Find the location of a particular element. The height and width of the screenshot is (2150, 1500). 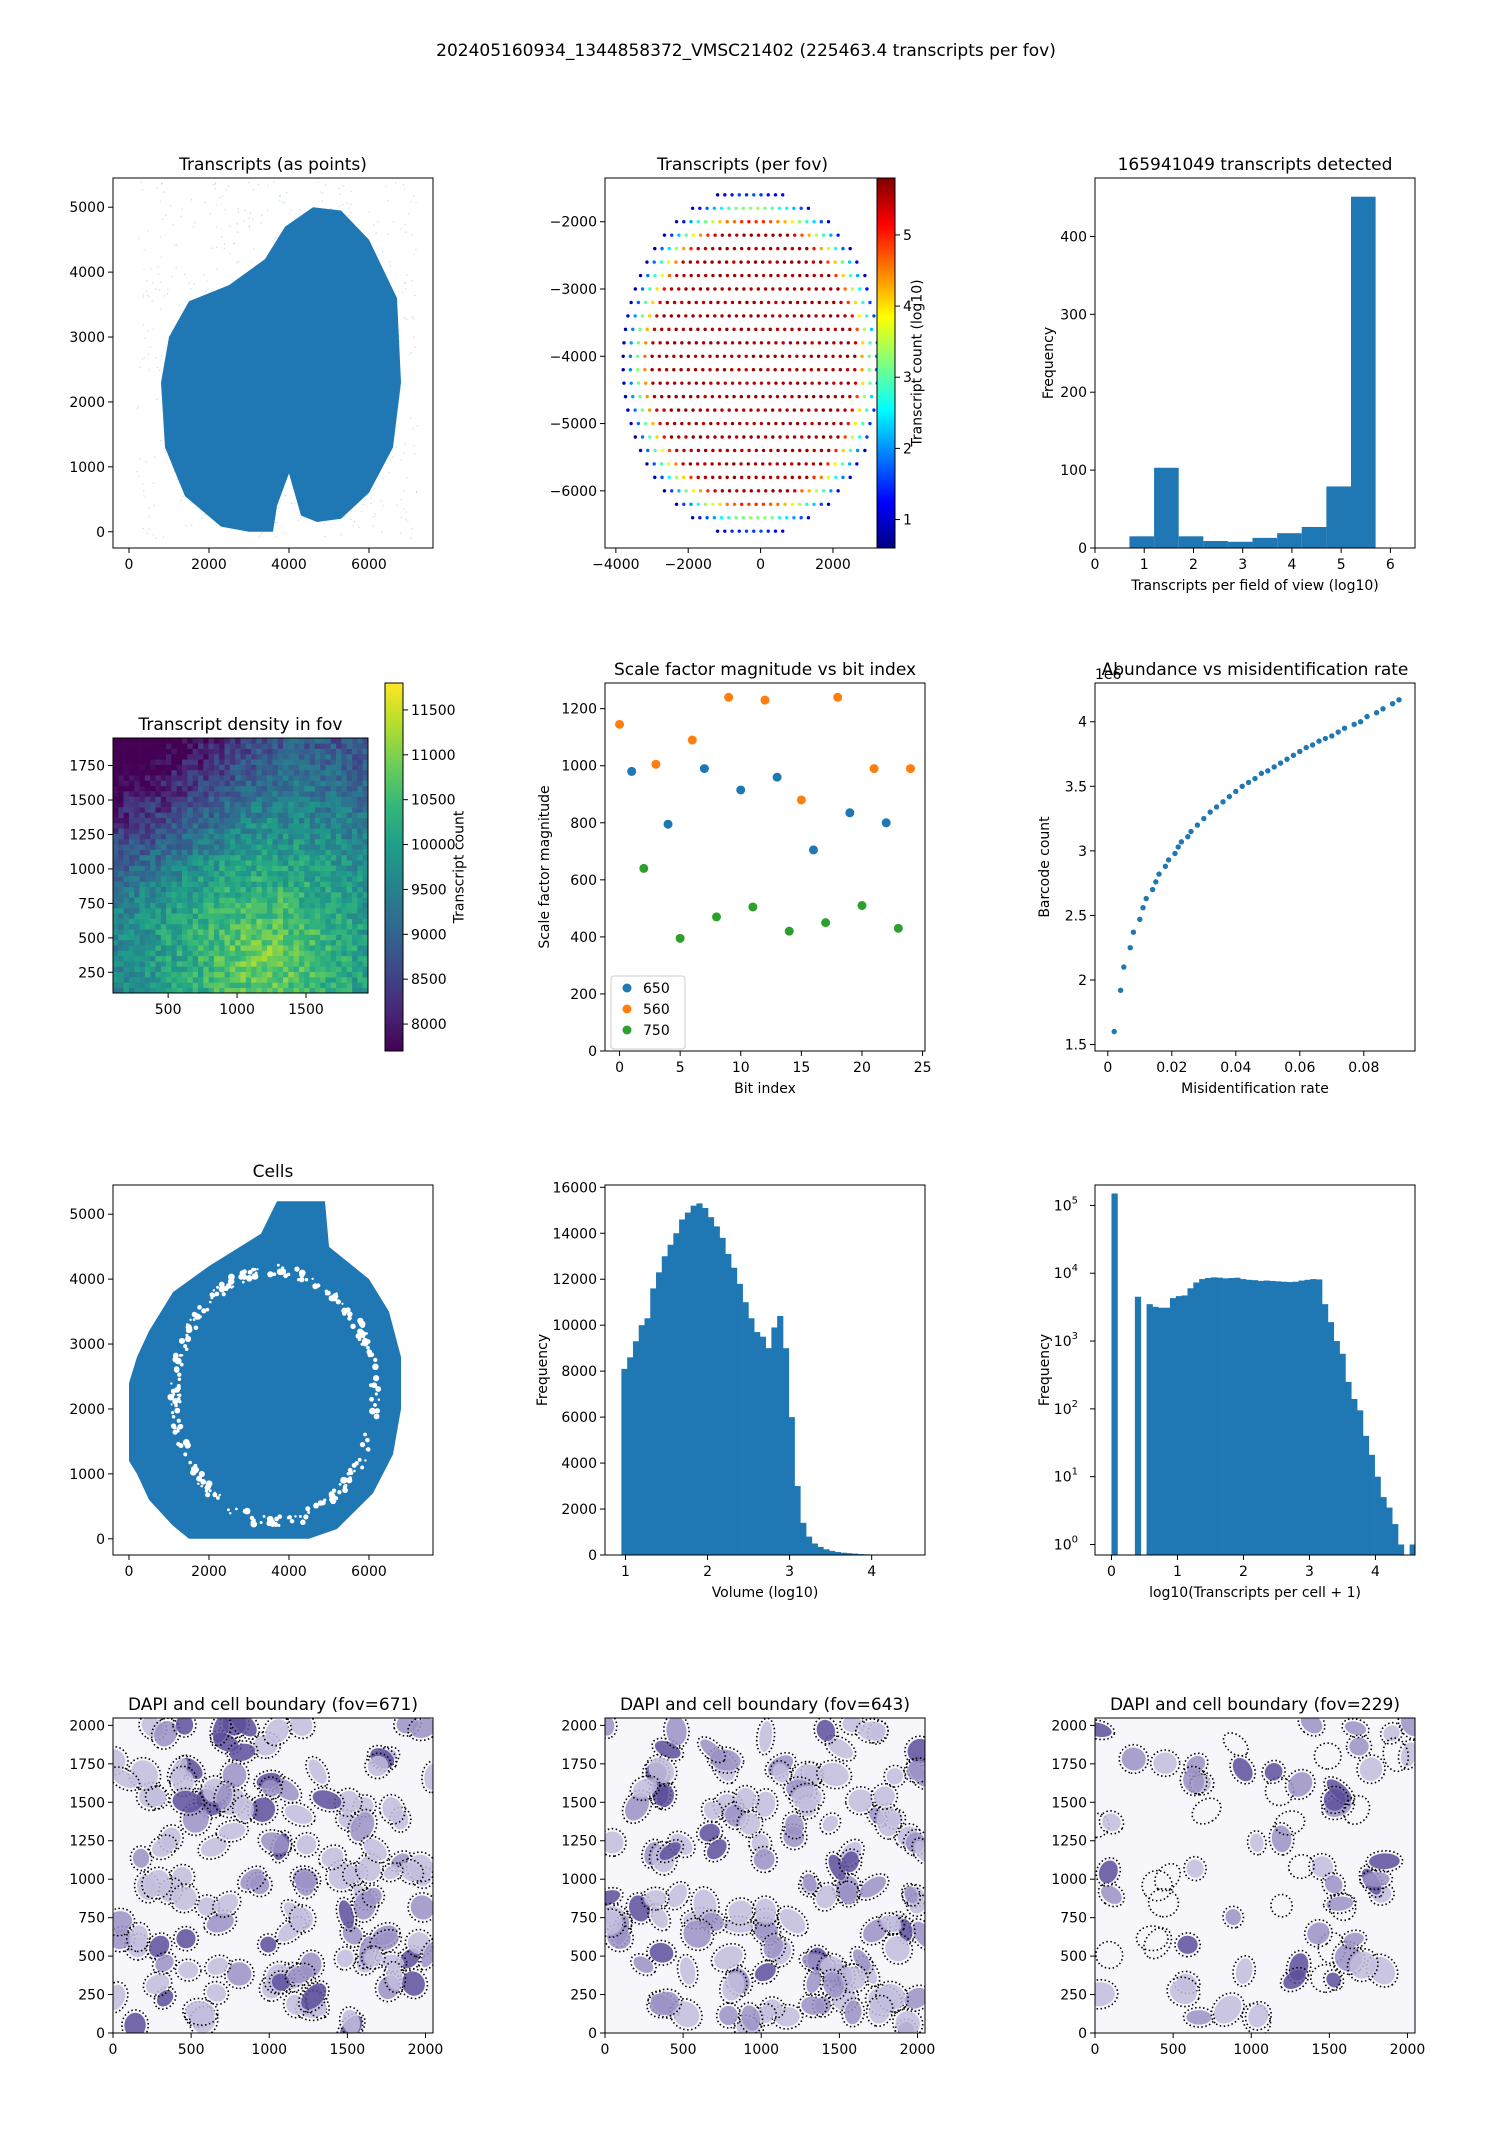

plot-area-p5 is located at coordinates (765, 817).